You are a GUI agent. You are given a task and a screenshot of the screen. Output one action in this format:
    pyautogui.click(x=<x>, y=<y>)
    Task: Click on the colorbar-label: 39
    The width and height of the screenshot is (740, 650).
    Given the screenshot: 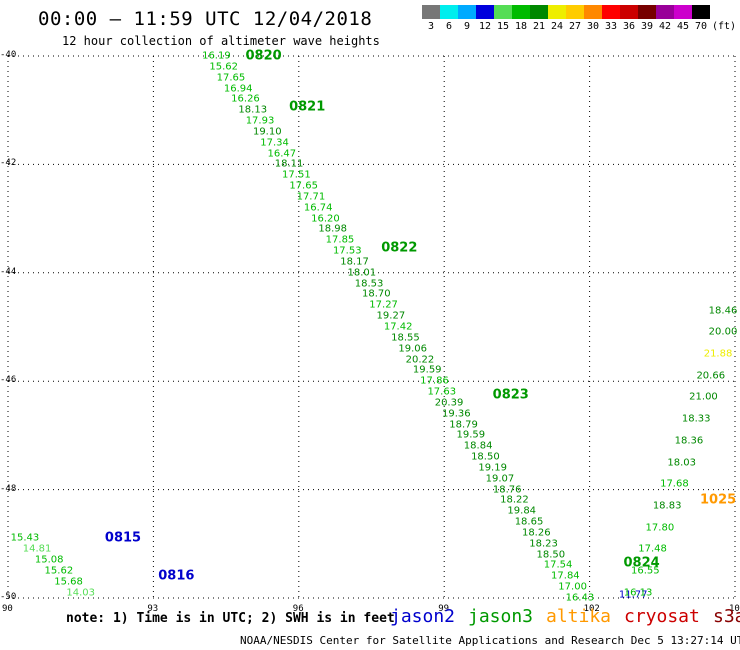 What is the action you would take?
    pyautogui.click(x=647, y=26)
    